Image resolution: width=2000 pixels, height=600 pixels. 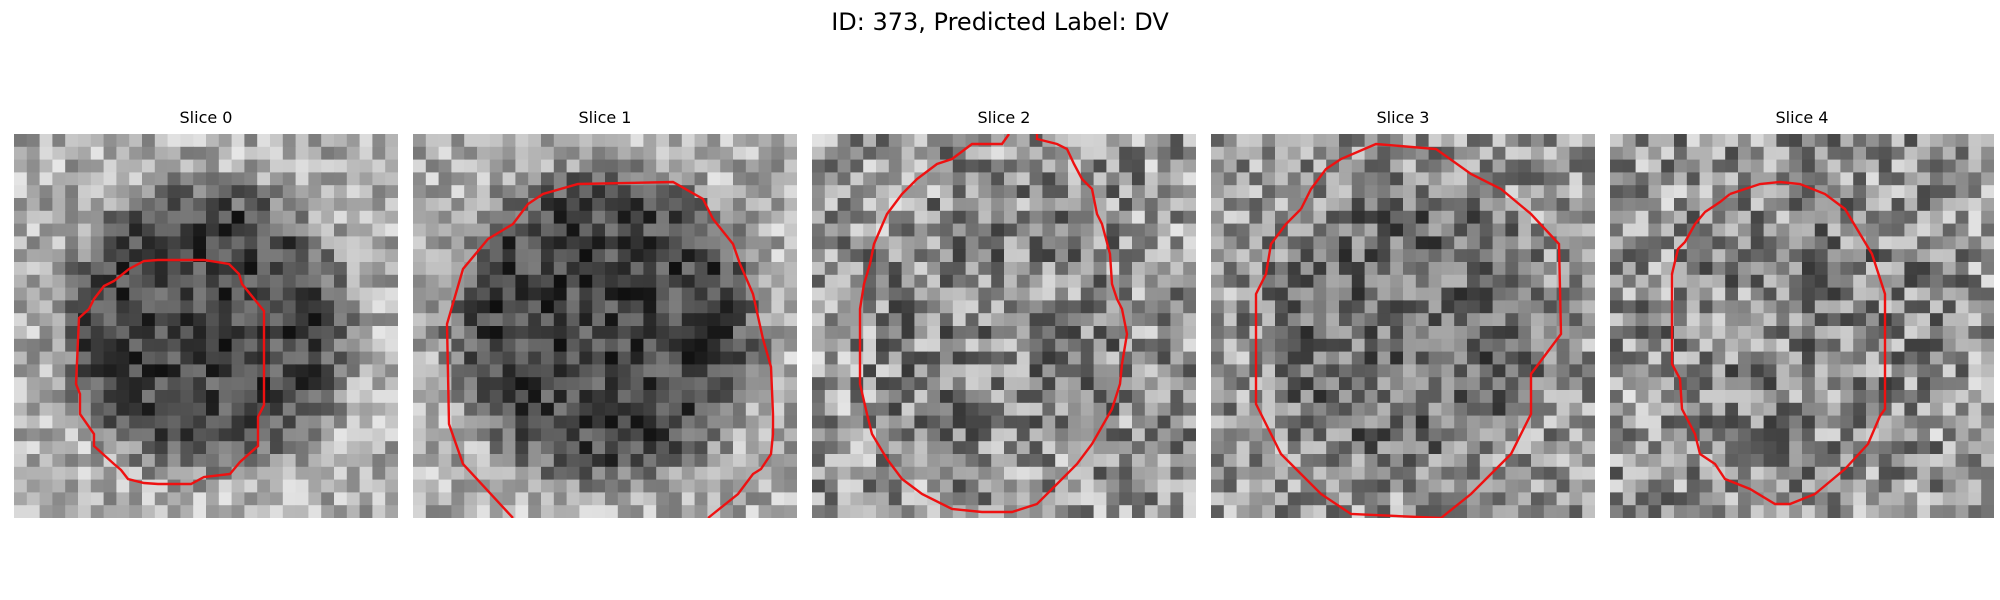 I want to click on figure-title: ID: 373, Predicted Label: DV, so click(x=1000, y=22).